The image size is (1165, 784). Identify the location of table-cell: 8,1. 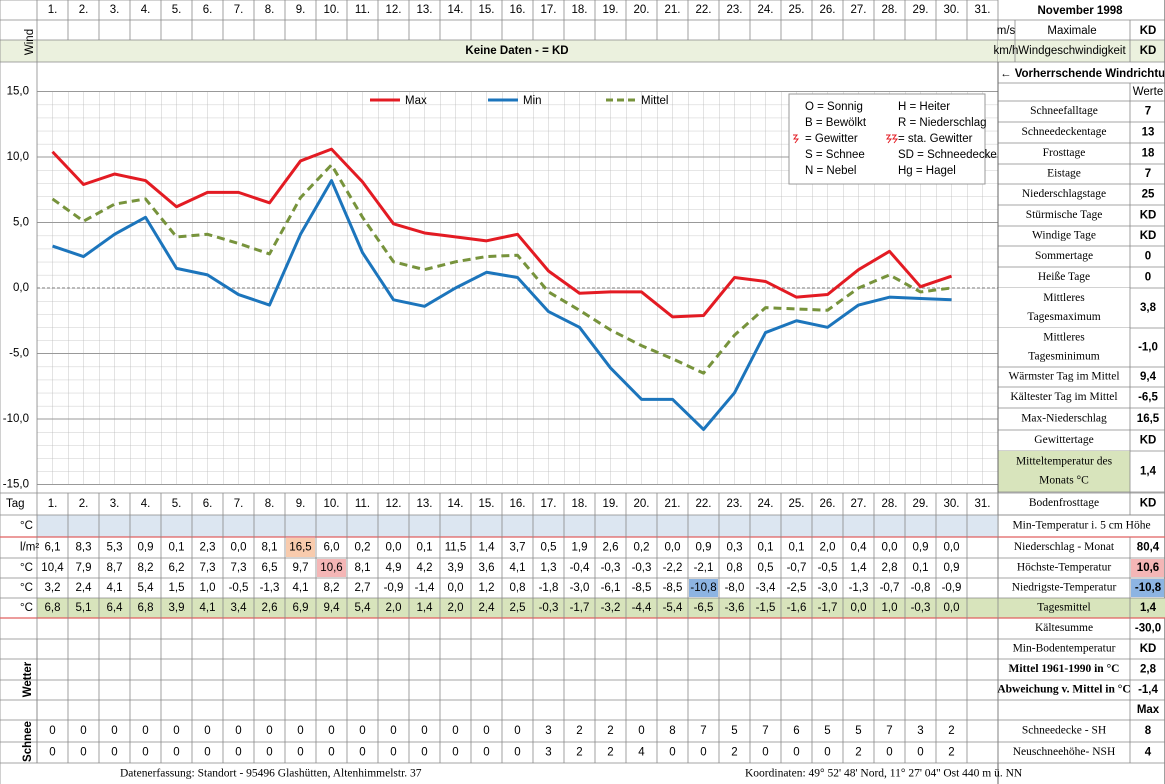
(363, 568).